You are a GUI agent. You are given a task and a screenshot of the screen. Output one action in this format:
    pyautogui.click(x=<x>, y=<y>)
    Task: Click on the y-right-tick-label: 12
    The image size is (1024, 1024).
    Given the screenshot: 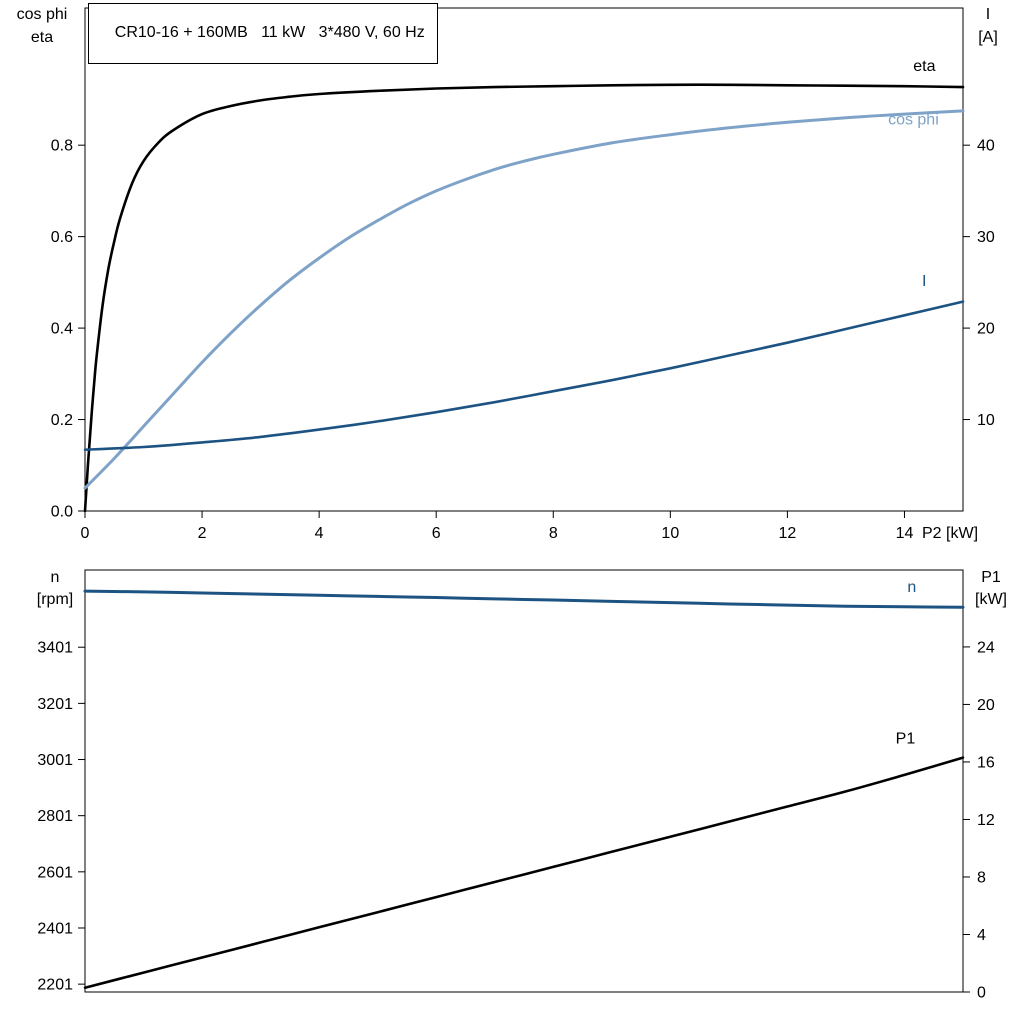 What is the action you would take?
    pyautogui.click(x=986, y=820)
    